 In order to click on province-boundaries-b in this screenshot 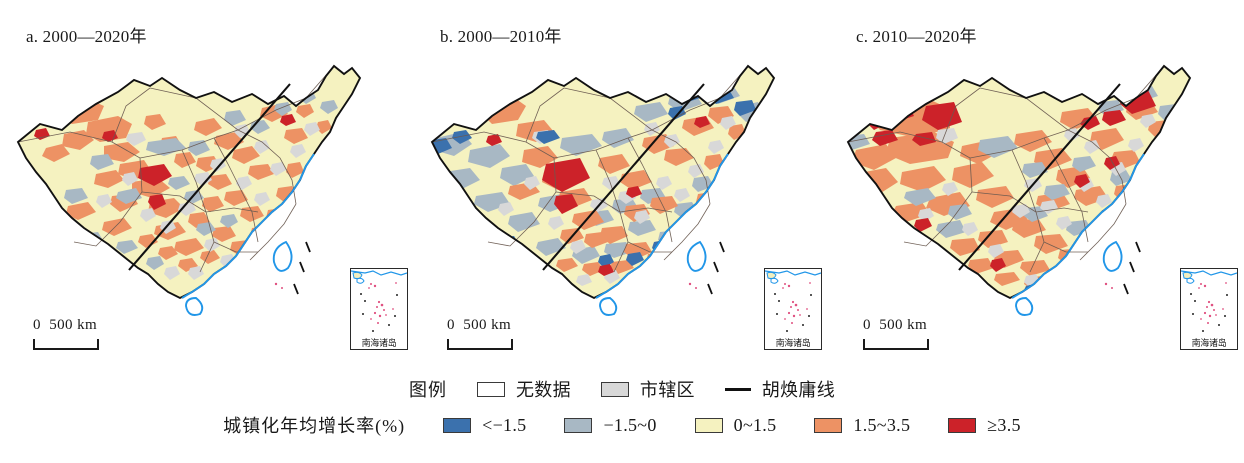, I will do `click(590, 169)`.